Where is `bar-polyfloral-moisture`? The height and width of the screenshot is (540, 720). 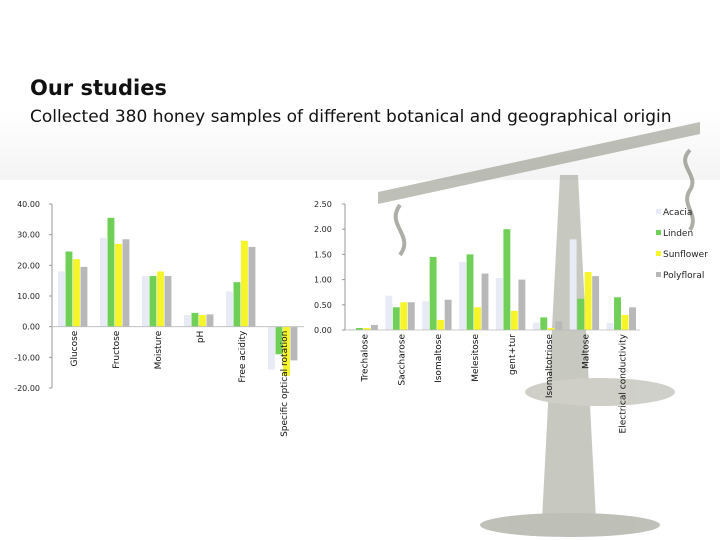 bar-polyfloral-moisture is located at coordinates (168, 301).